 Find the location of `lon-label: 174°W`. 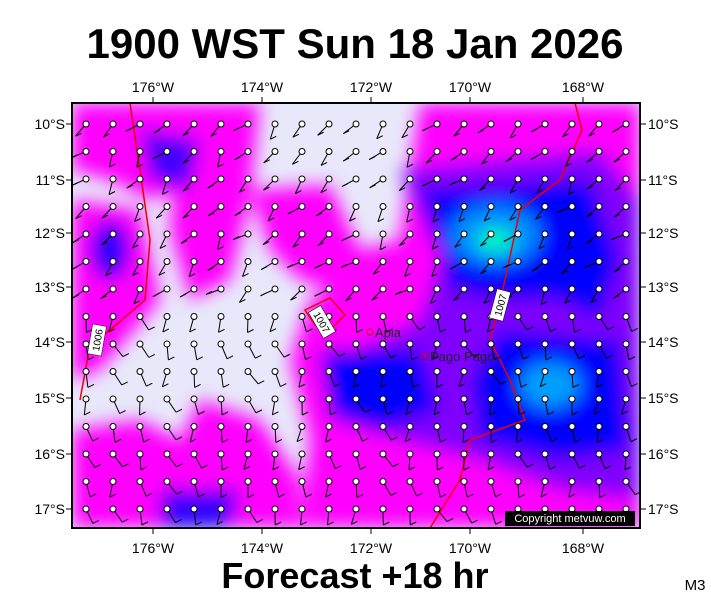

lon-label: 174°W is located at coordinates (262, 548).